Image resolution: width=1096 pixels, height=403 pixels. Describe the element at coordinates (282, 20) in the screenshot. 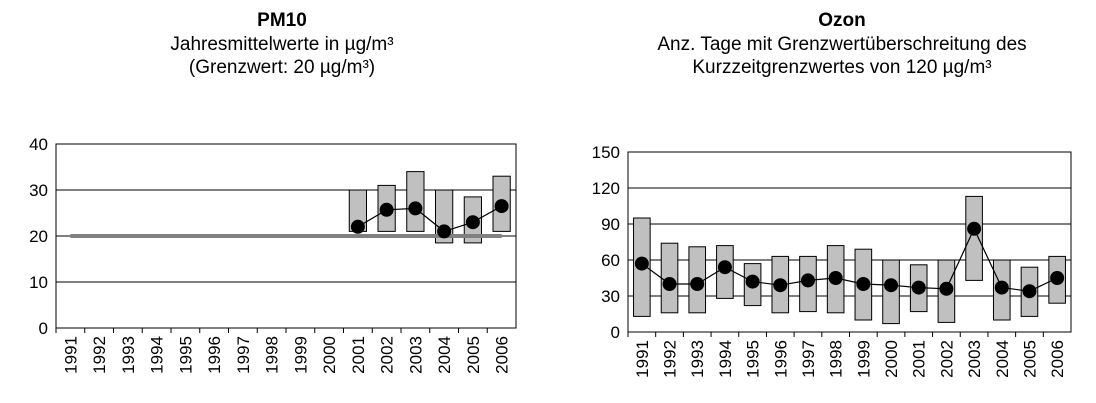

I see `chart-title: PM10` at that location.